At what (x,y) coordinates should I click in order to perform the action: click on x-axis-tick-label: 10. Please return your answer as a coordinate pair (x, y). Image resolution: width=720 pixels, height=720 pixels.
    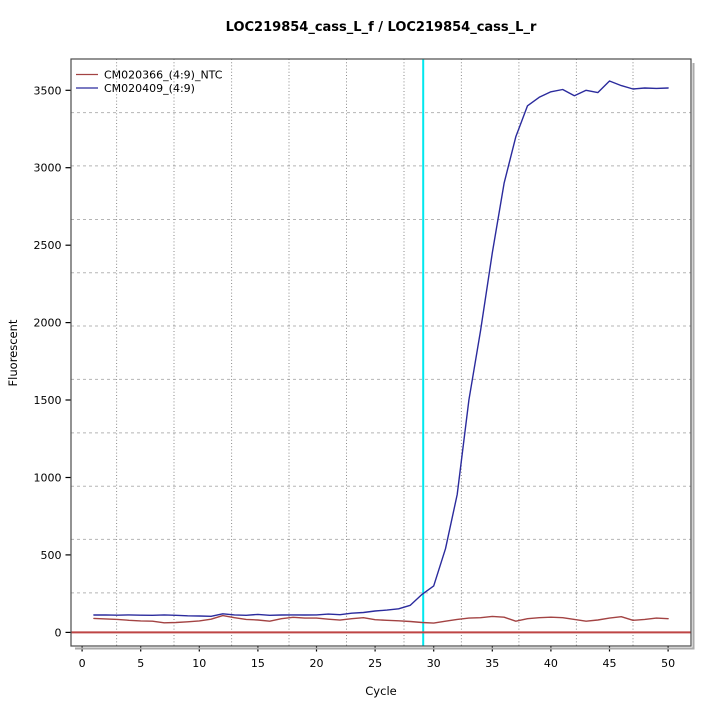
    Looking at the image, I should click on (199, 663).